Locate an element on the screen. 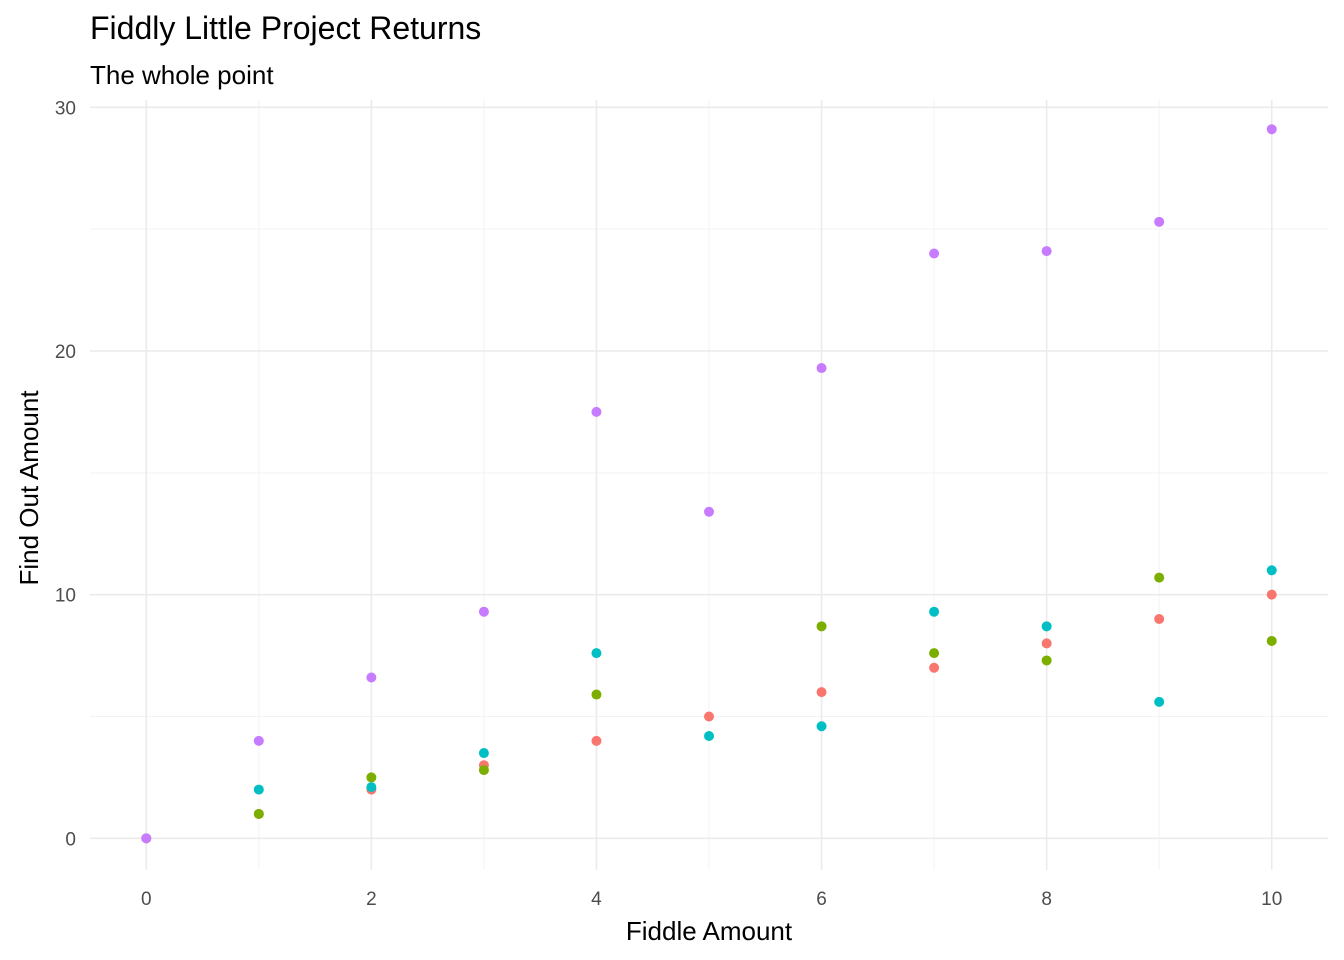  x-tick-label: 2 is located at coordinates (371, 899).